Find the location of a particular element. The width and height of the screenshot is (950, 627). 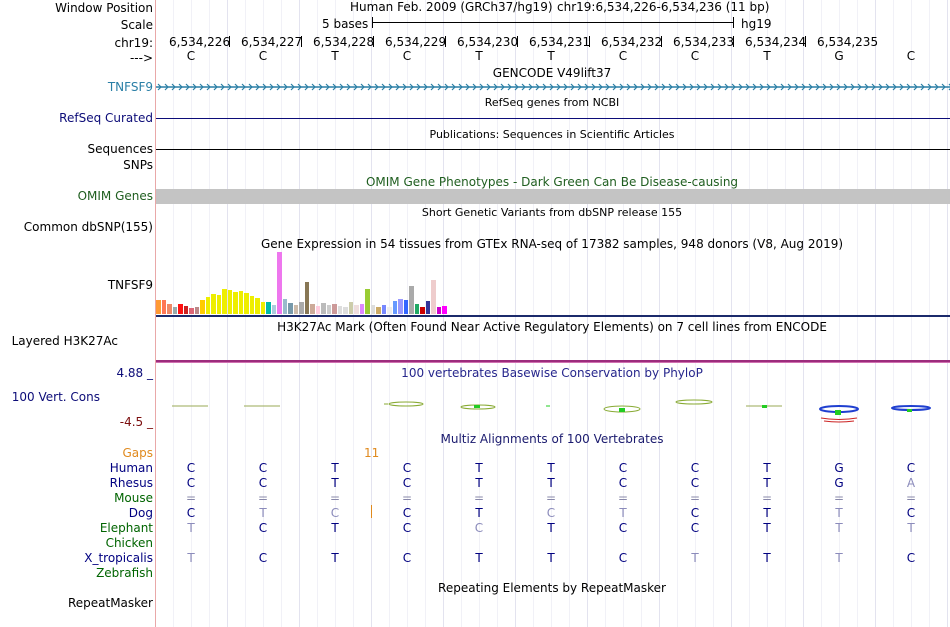

track-label-dbsnp: Common dbSNP(155) is located at coordinates (88, 227).